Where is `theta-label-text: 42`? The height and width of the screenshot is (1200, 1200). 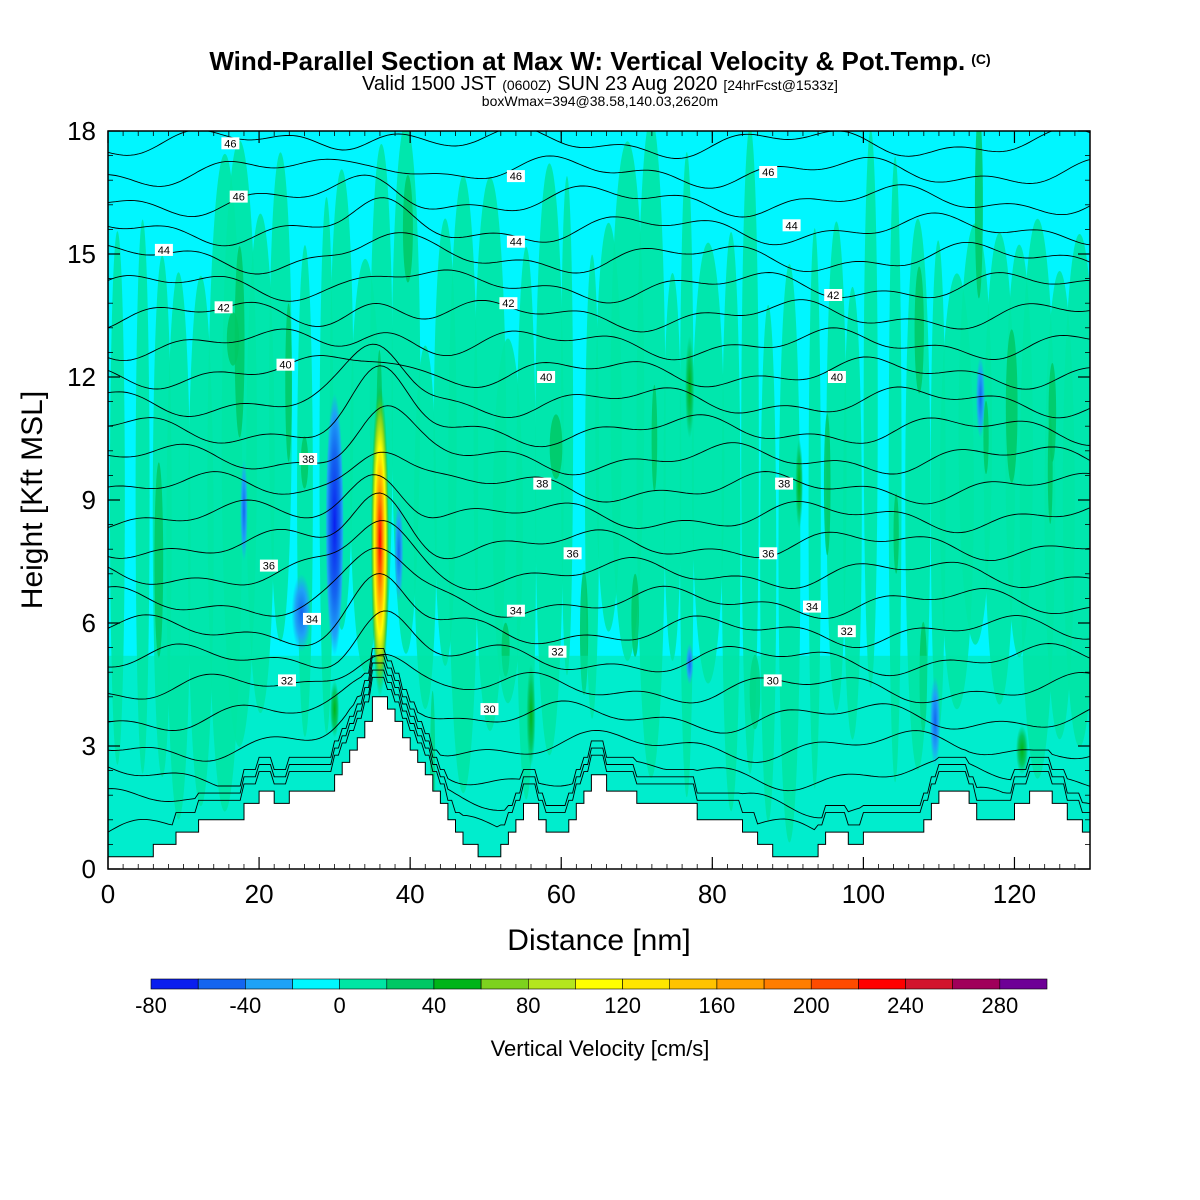
theta-label-text: 42 is located at coordinates (508, 304).